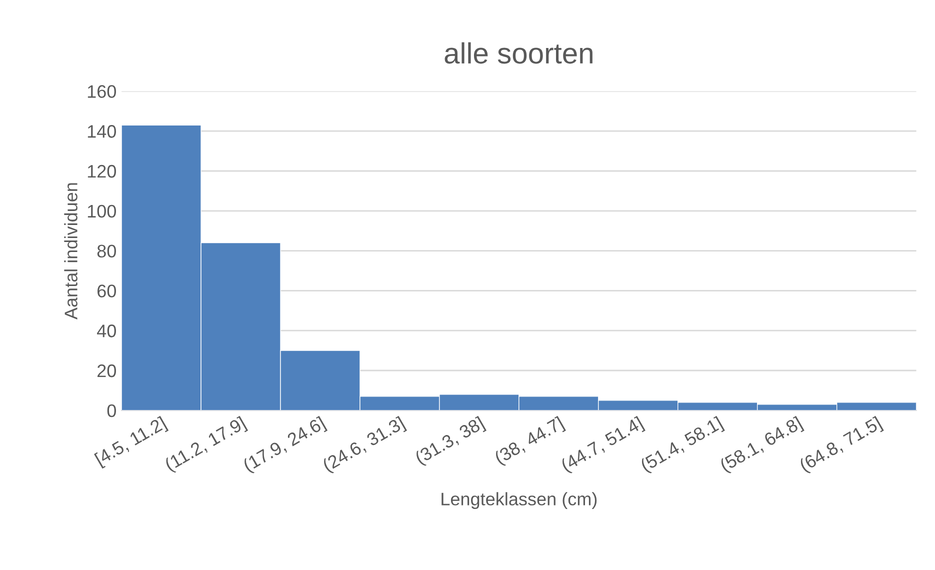  Describe the element at coordinates (106, 251) in the screenshot. I see `y-tick-label: 80` at that location.